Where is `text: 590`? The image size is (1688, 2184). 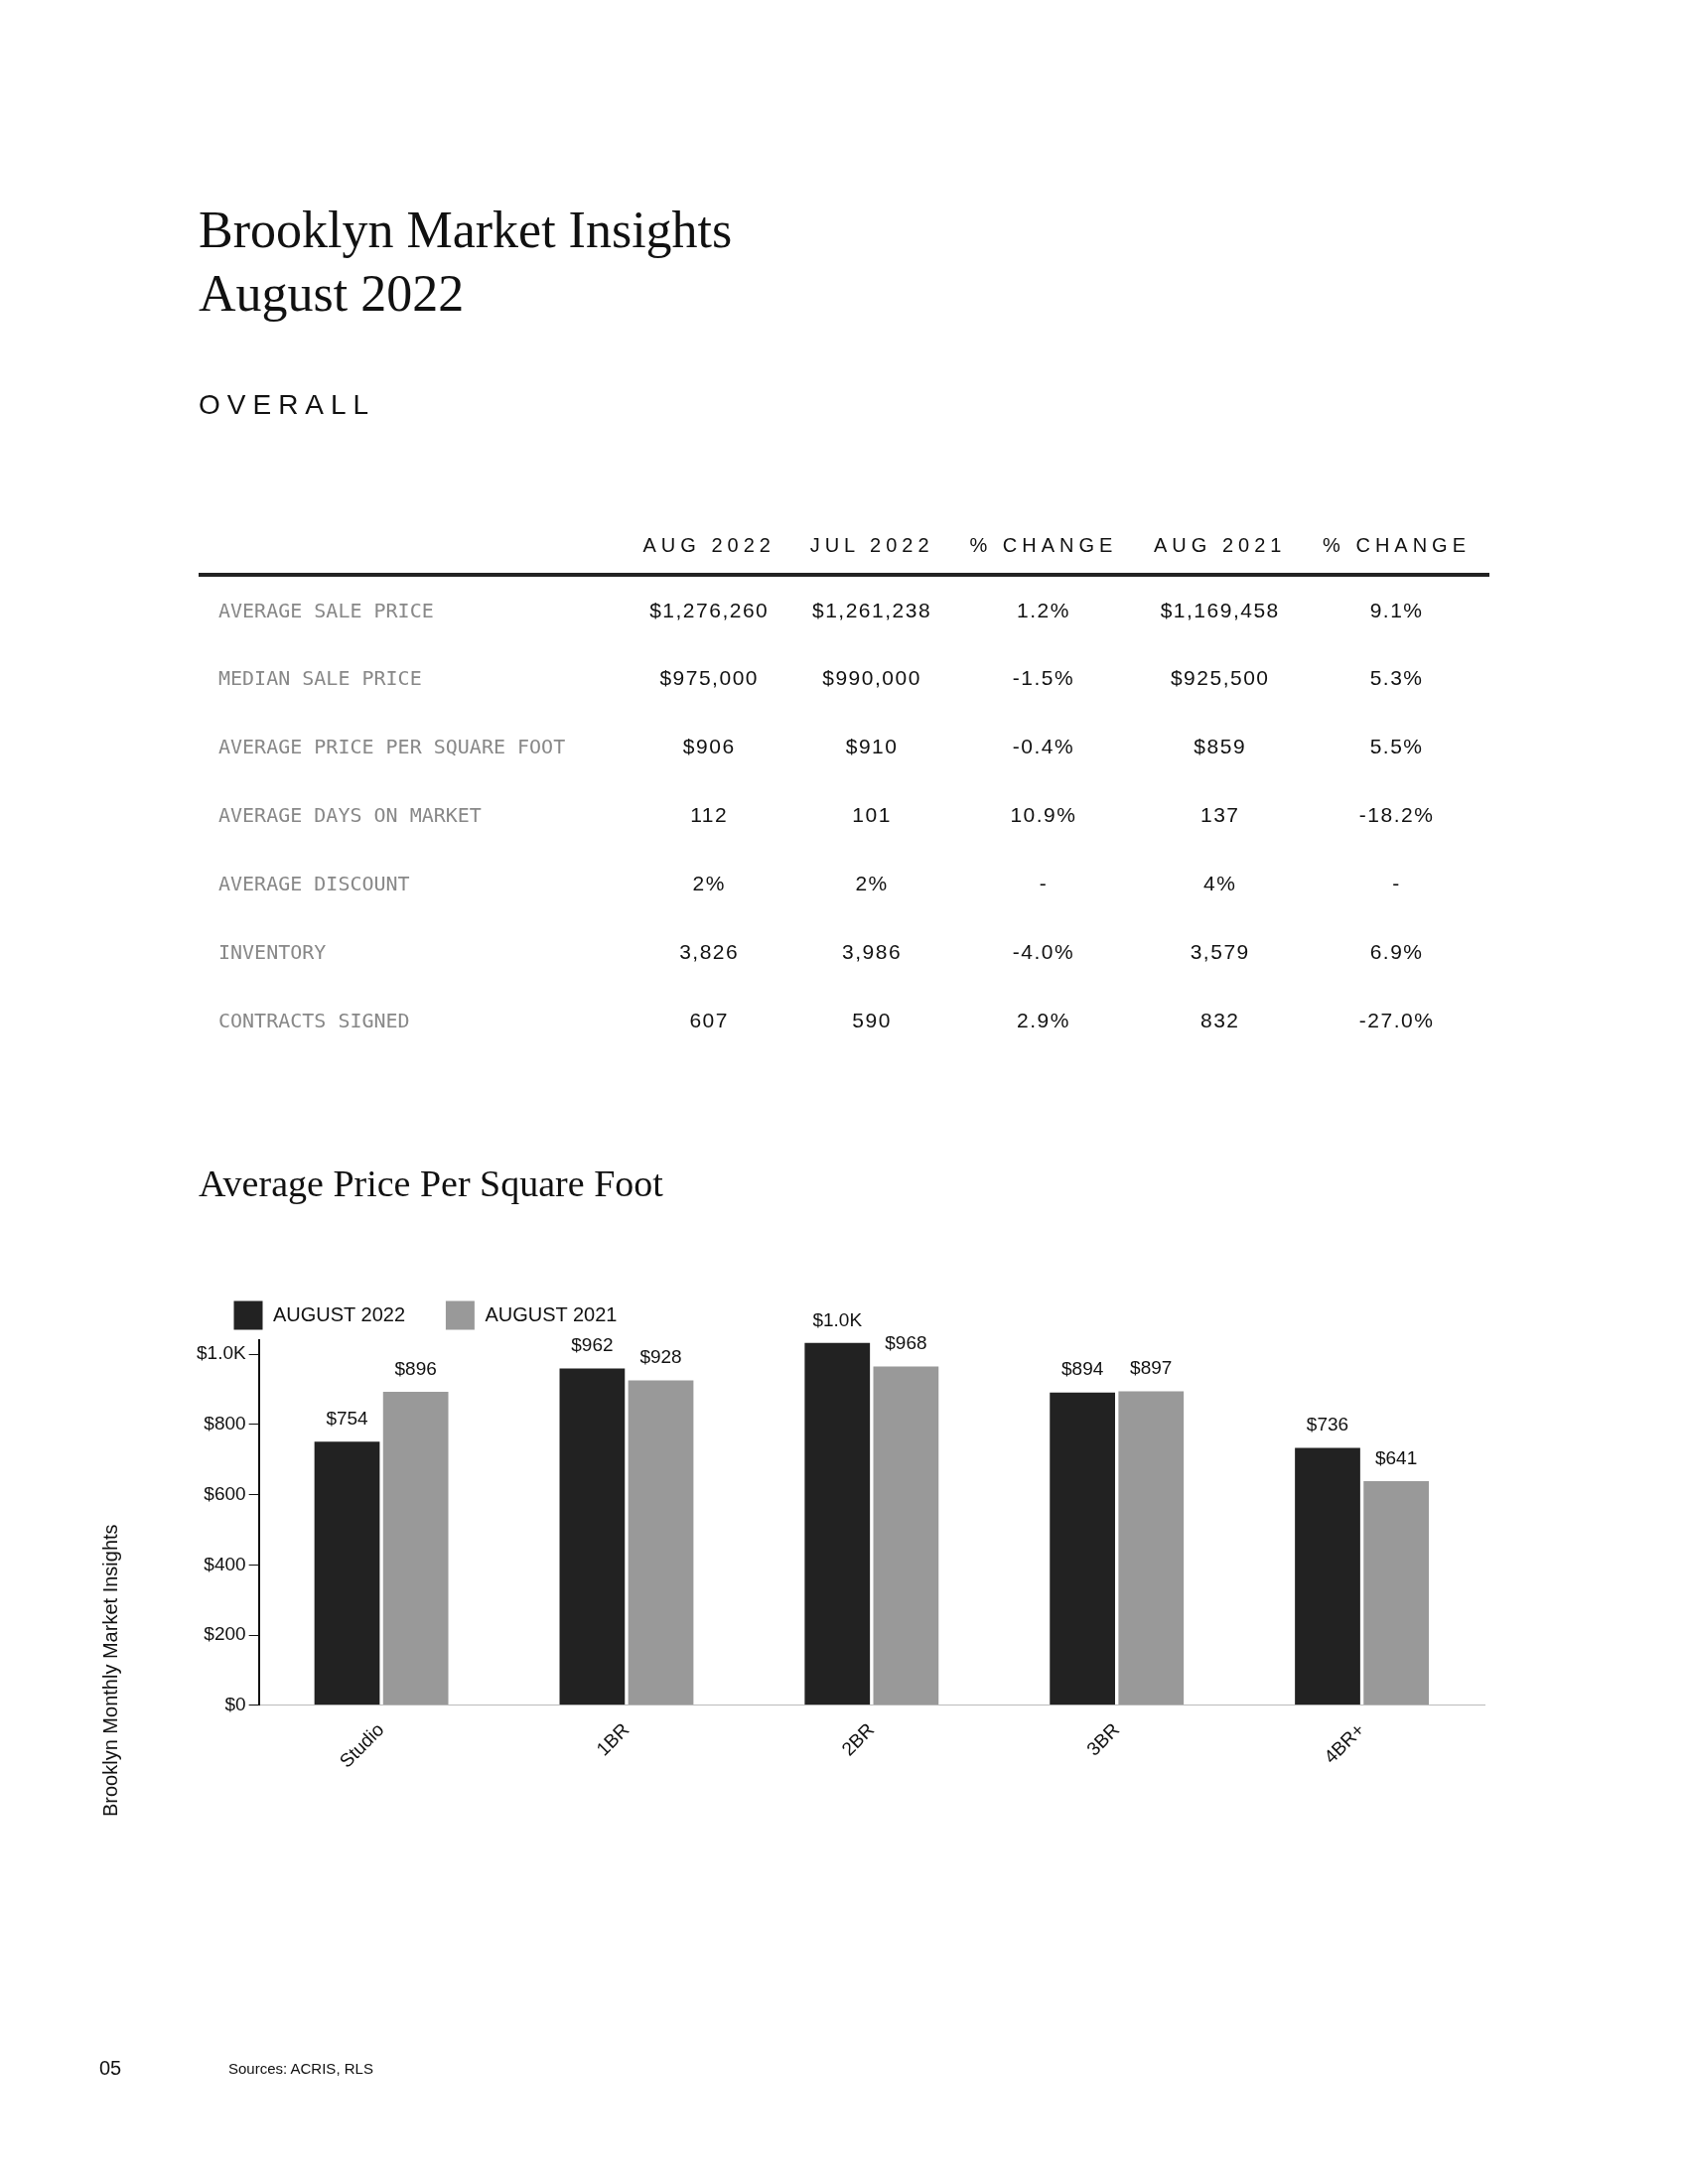
text: 590 is located at coordinates (872, 1019).